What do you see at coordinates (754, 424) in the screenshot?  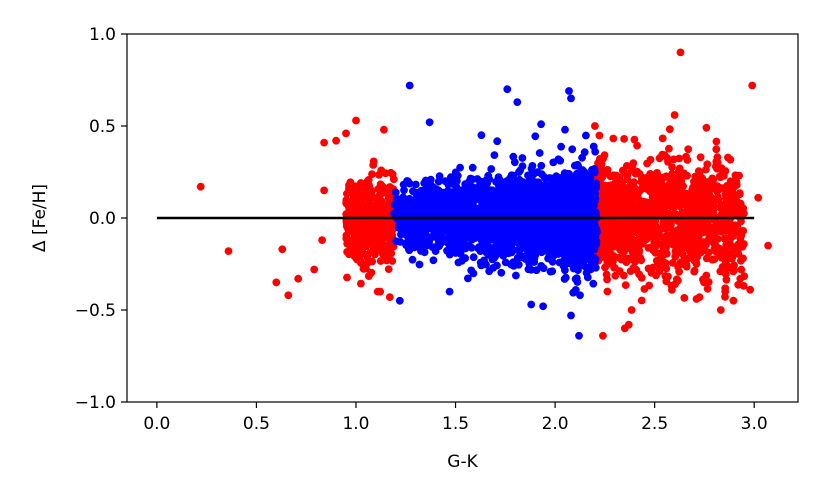 I see `x-tick-label: 3.0` at bounding box center [754, 424].